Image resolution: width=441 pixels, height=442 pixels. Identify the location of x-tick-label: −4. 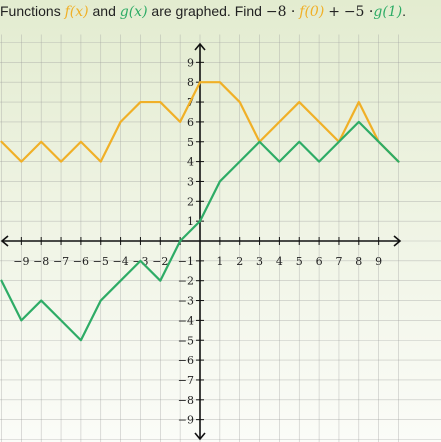
(120, 261).